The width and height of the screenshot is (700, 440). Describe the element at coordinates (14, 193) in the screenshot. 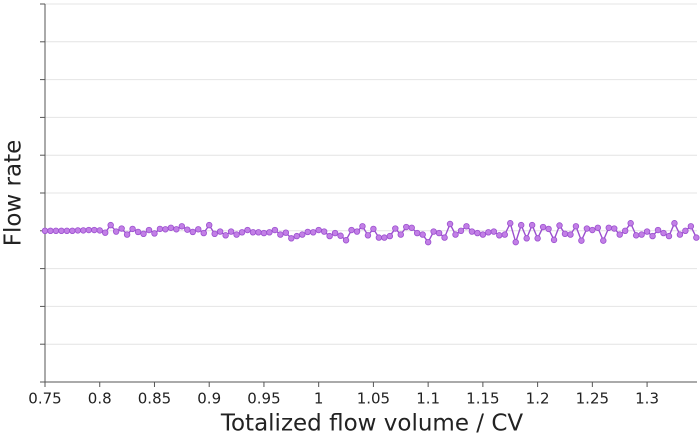

I see `y-axis-title: Flow rate` at that location.